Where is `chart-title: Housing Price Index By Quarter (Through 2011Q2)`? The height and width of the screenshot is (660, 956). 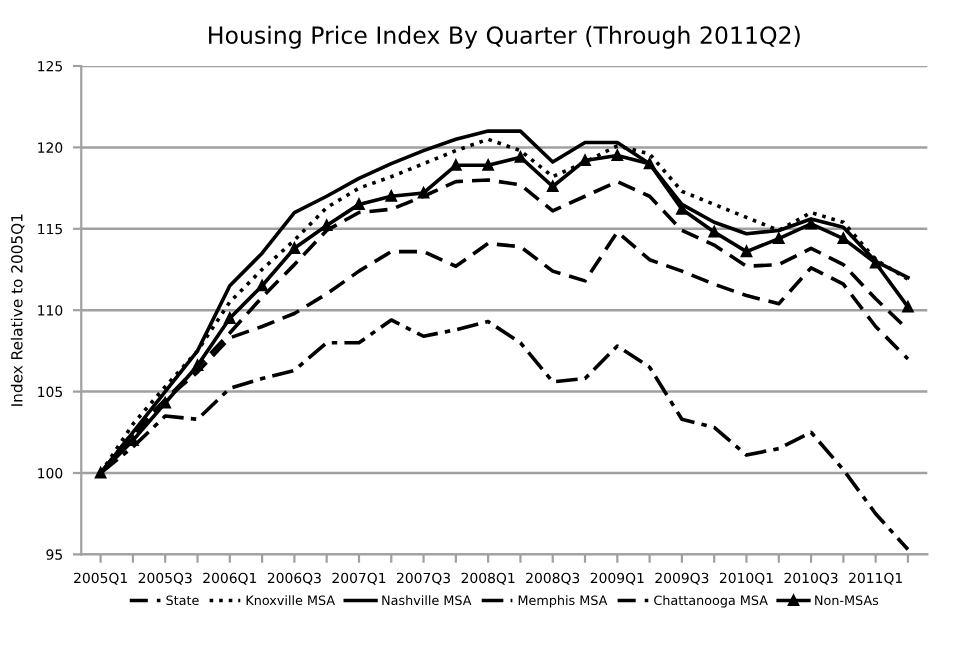
chart-title: Housing Price Index By Quarter (Through 2011Q2) is located at coordinates (504, 37).